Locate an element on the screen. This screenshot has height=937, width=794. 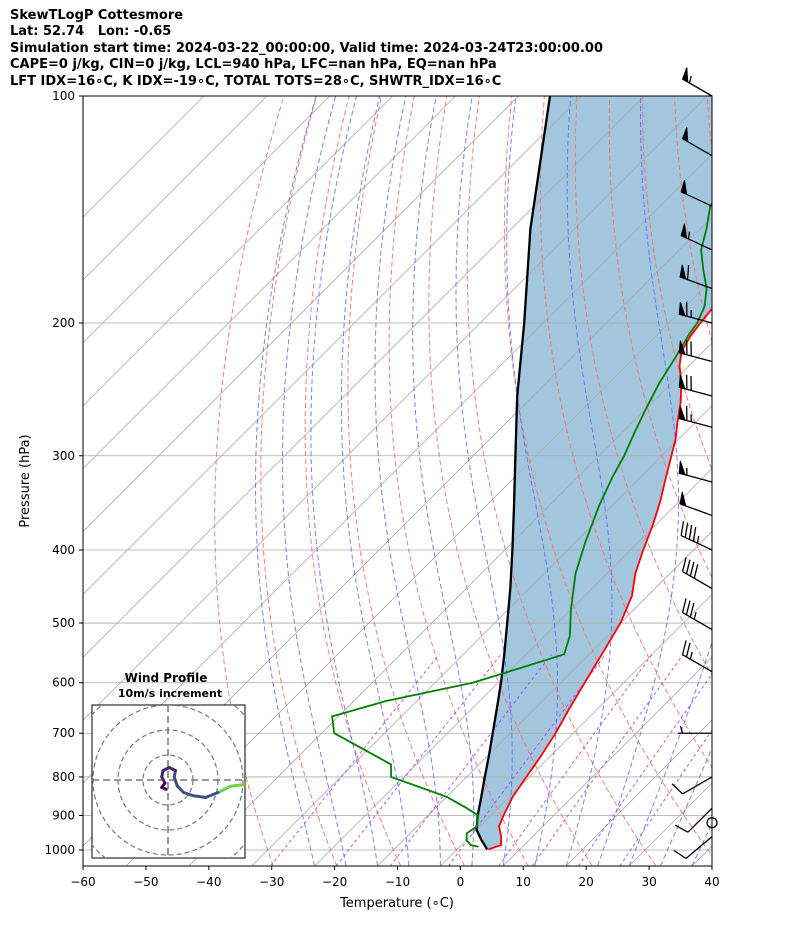
y-tick-label: 1000 is located at coordinates (59, 850).